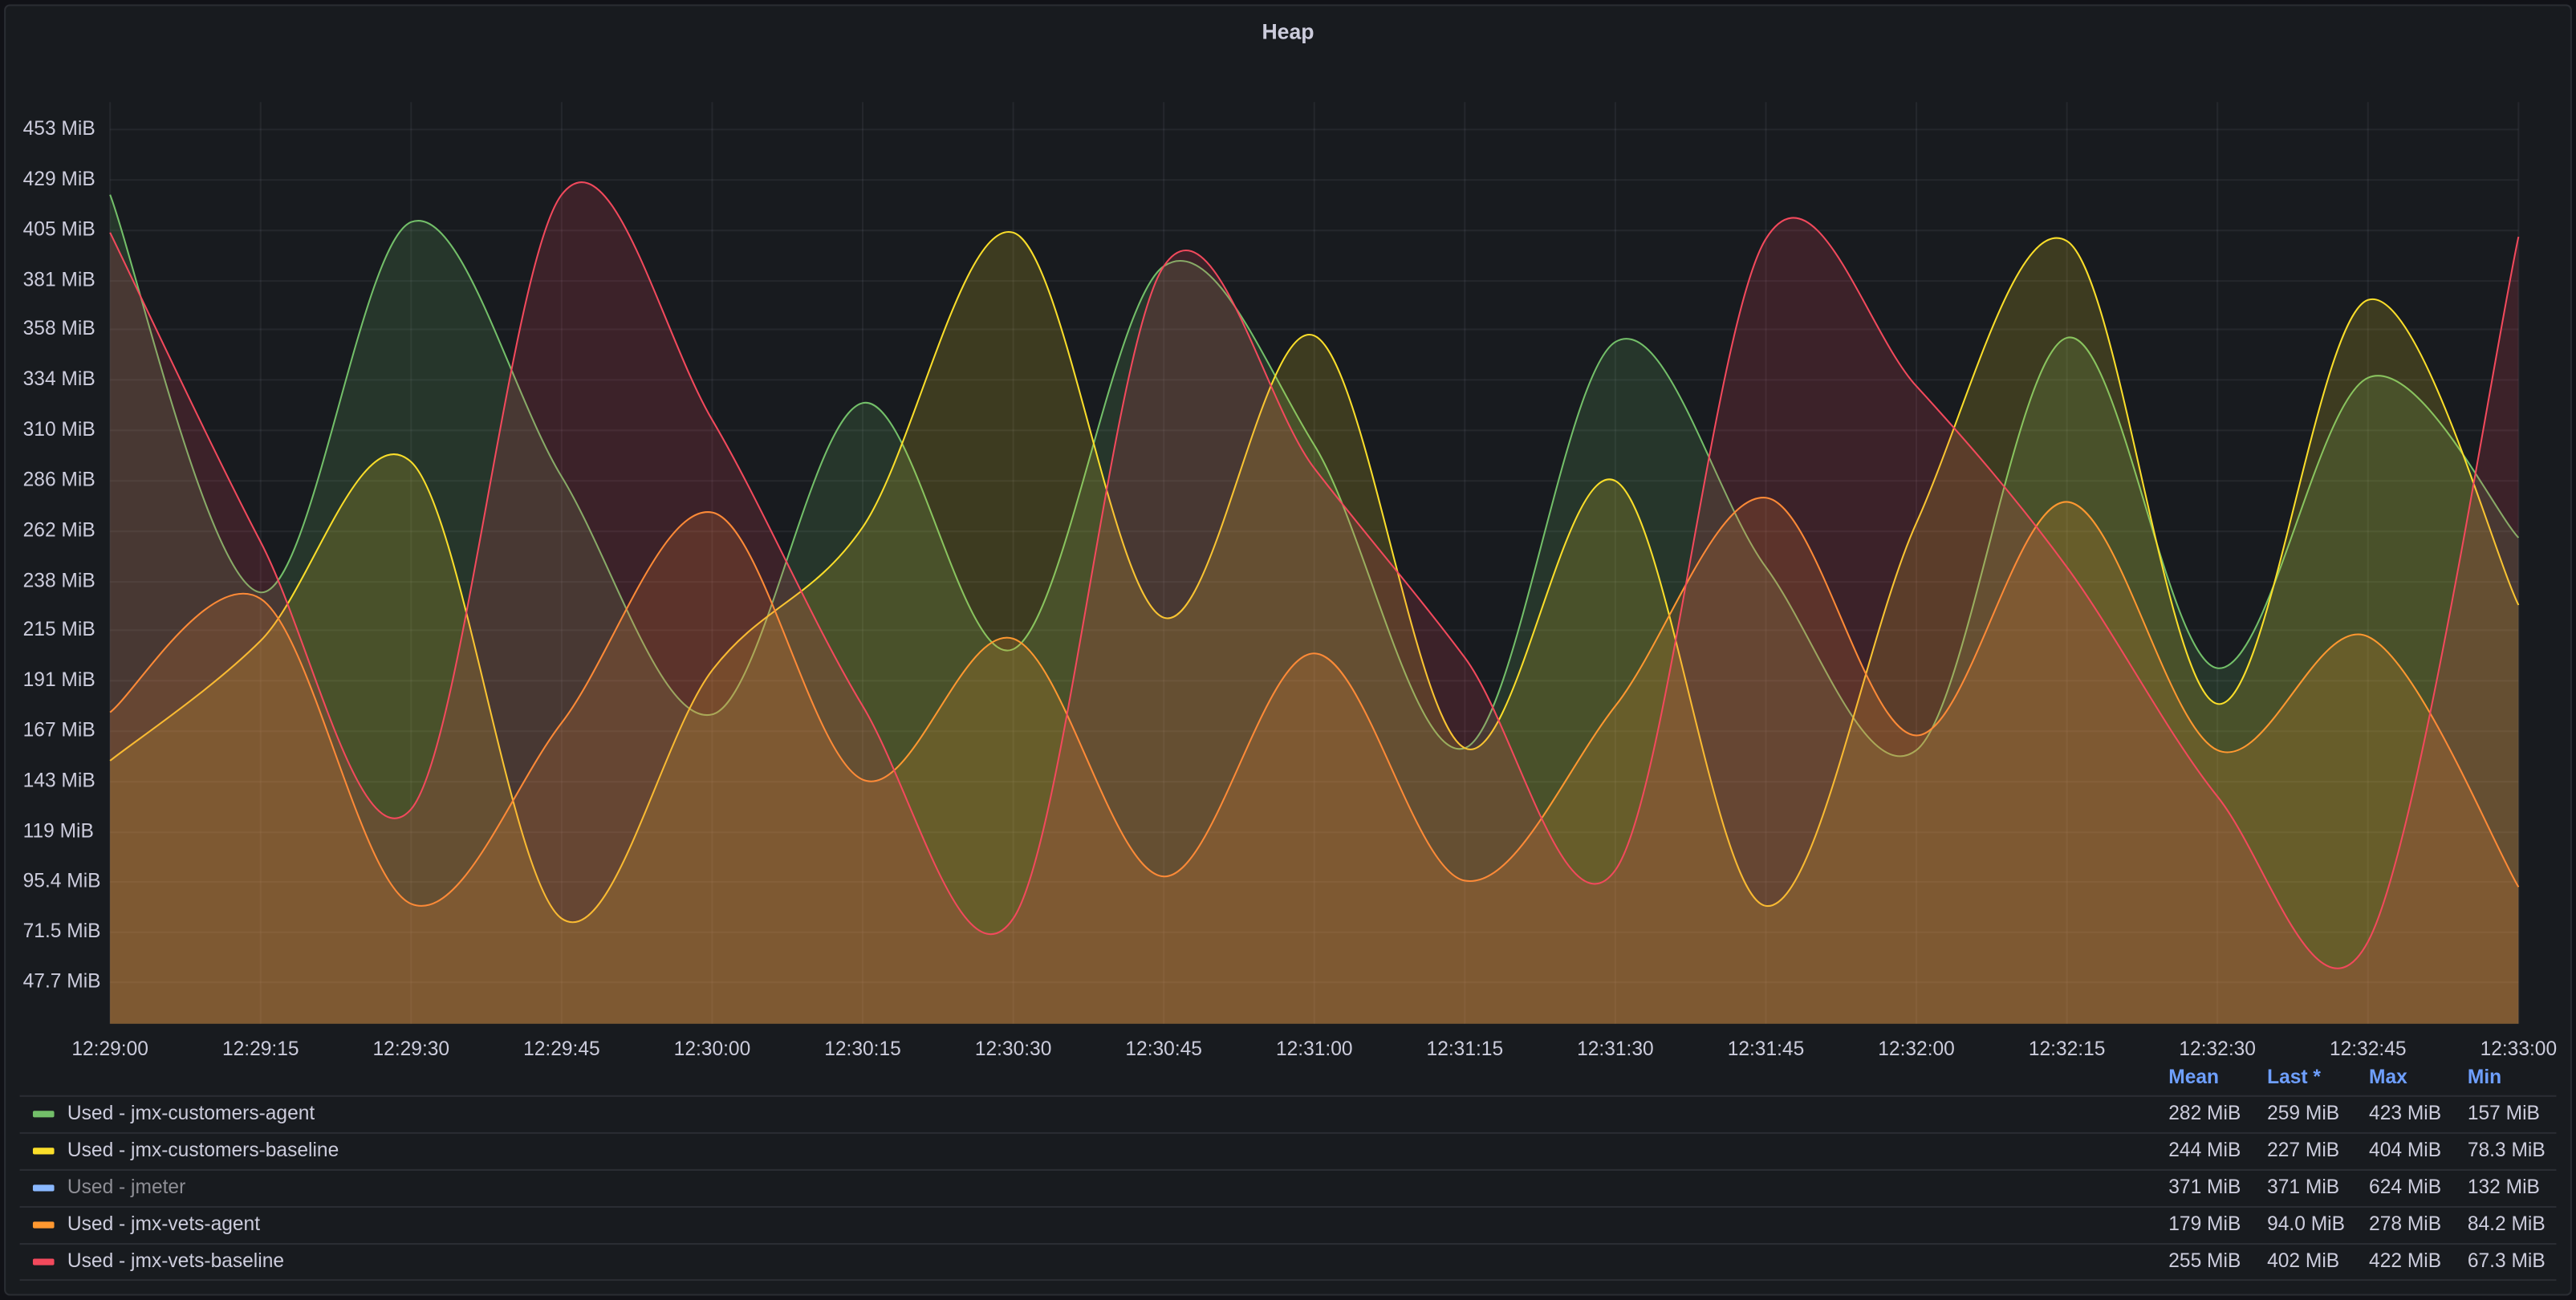  What do you see at coordinates (2204, 1113) in the screenshot?
I see `legend-value: 282 MiB` at bounding box center [2204, 1113].